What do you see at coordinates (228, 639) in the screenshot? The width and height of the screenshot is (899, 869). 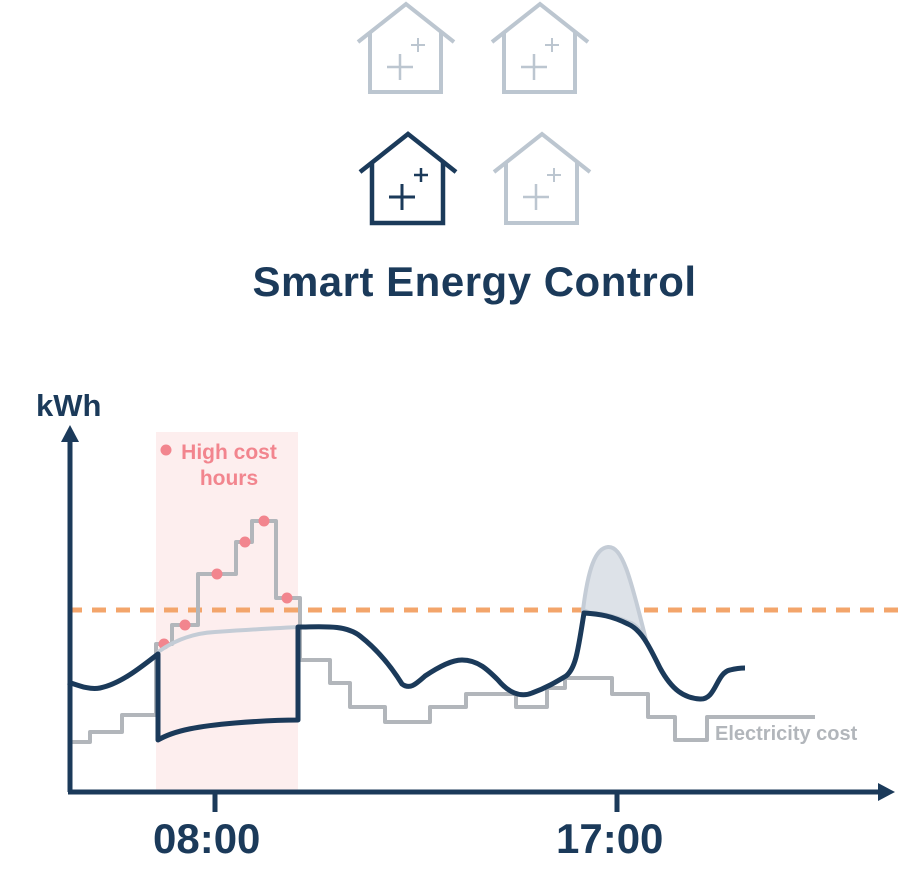 I see `unmanaged-curve` at bounding box center [228, 639].